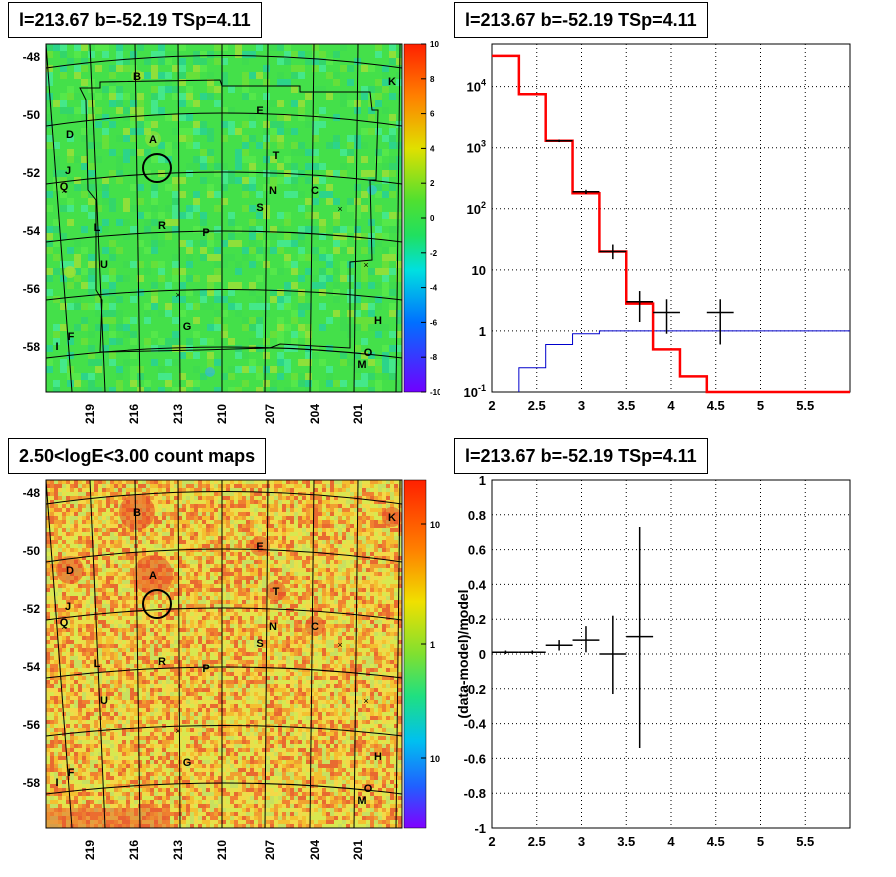 The image size is (896, 877). Describe the element at coordinates (315, 627) in the screenshot. I see `source-label-c: C` at that location.